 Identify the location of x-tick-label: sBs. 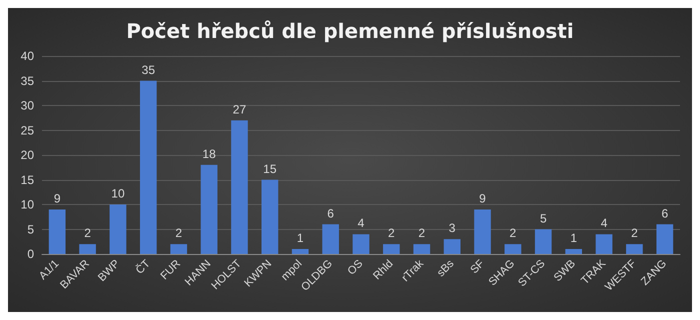
(445, 268).